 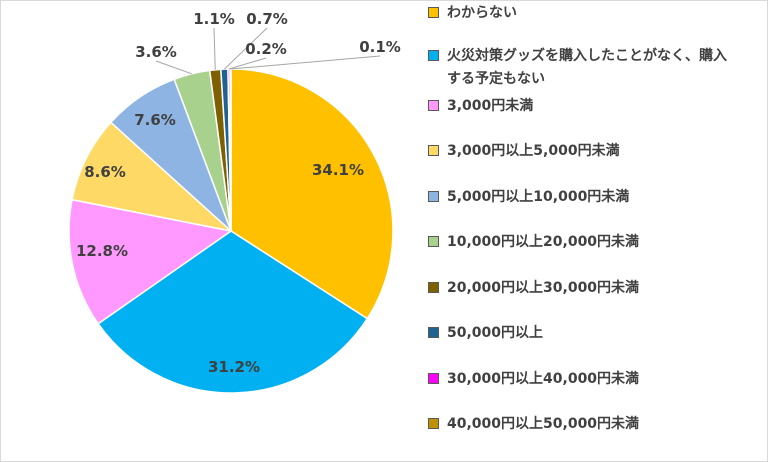 What do you see at coordinates (543, 379) in the screenshot?
I see `legend-label: 30,000円以上40,000円未満` at bounding box center [543, 379].